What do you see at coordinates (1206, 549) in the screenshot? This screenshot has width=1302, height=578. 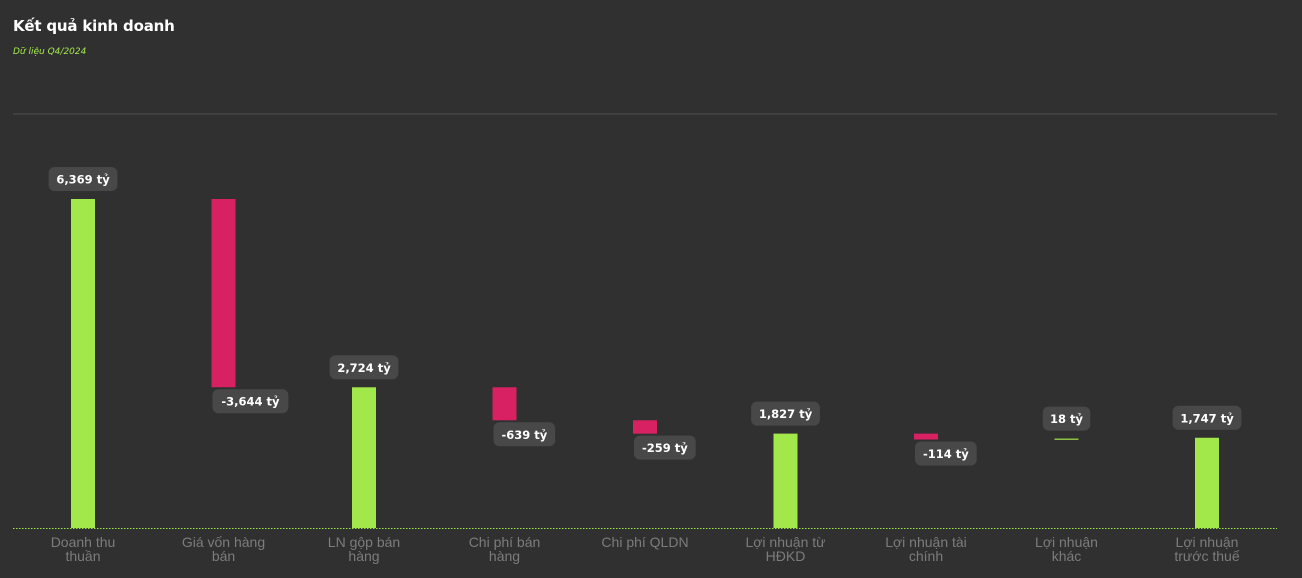 I see `category-label: Lợi nhuận trước thuế` at bounding box center [1206, 549].